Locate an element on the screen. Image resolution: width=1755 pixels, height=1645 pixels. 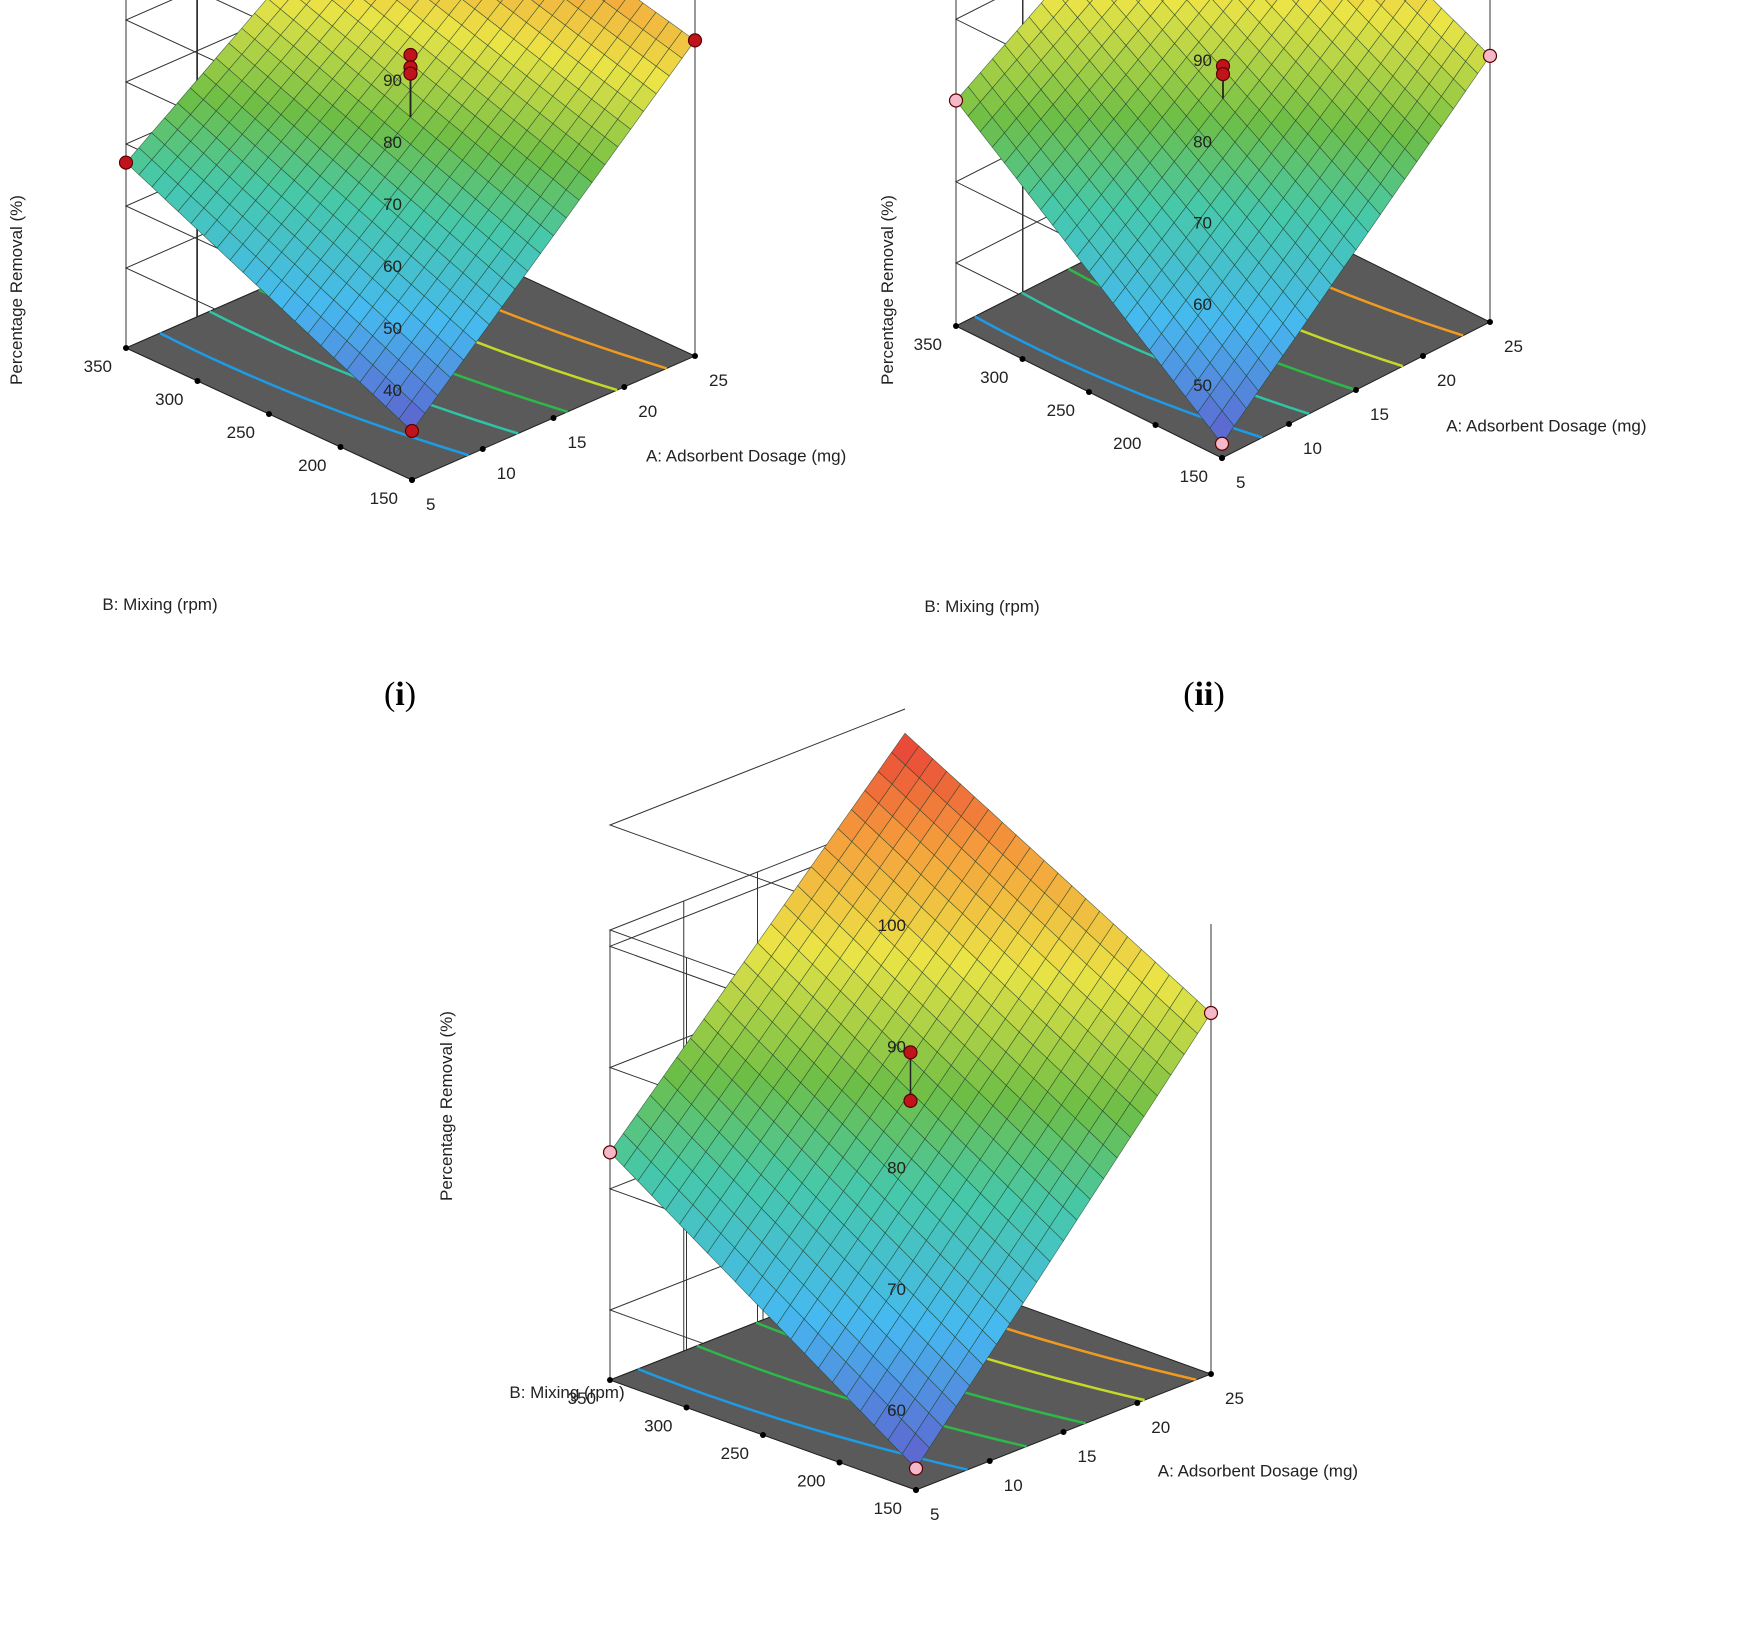
panel-label: (ii) is located at coordinates (1204, 694).